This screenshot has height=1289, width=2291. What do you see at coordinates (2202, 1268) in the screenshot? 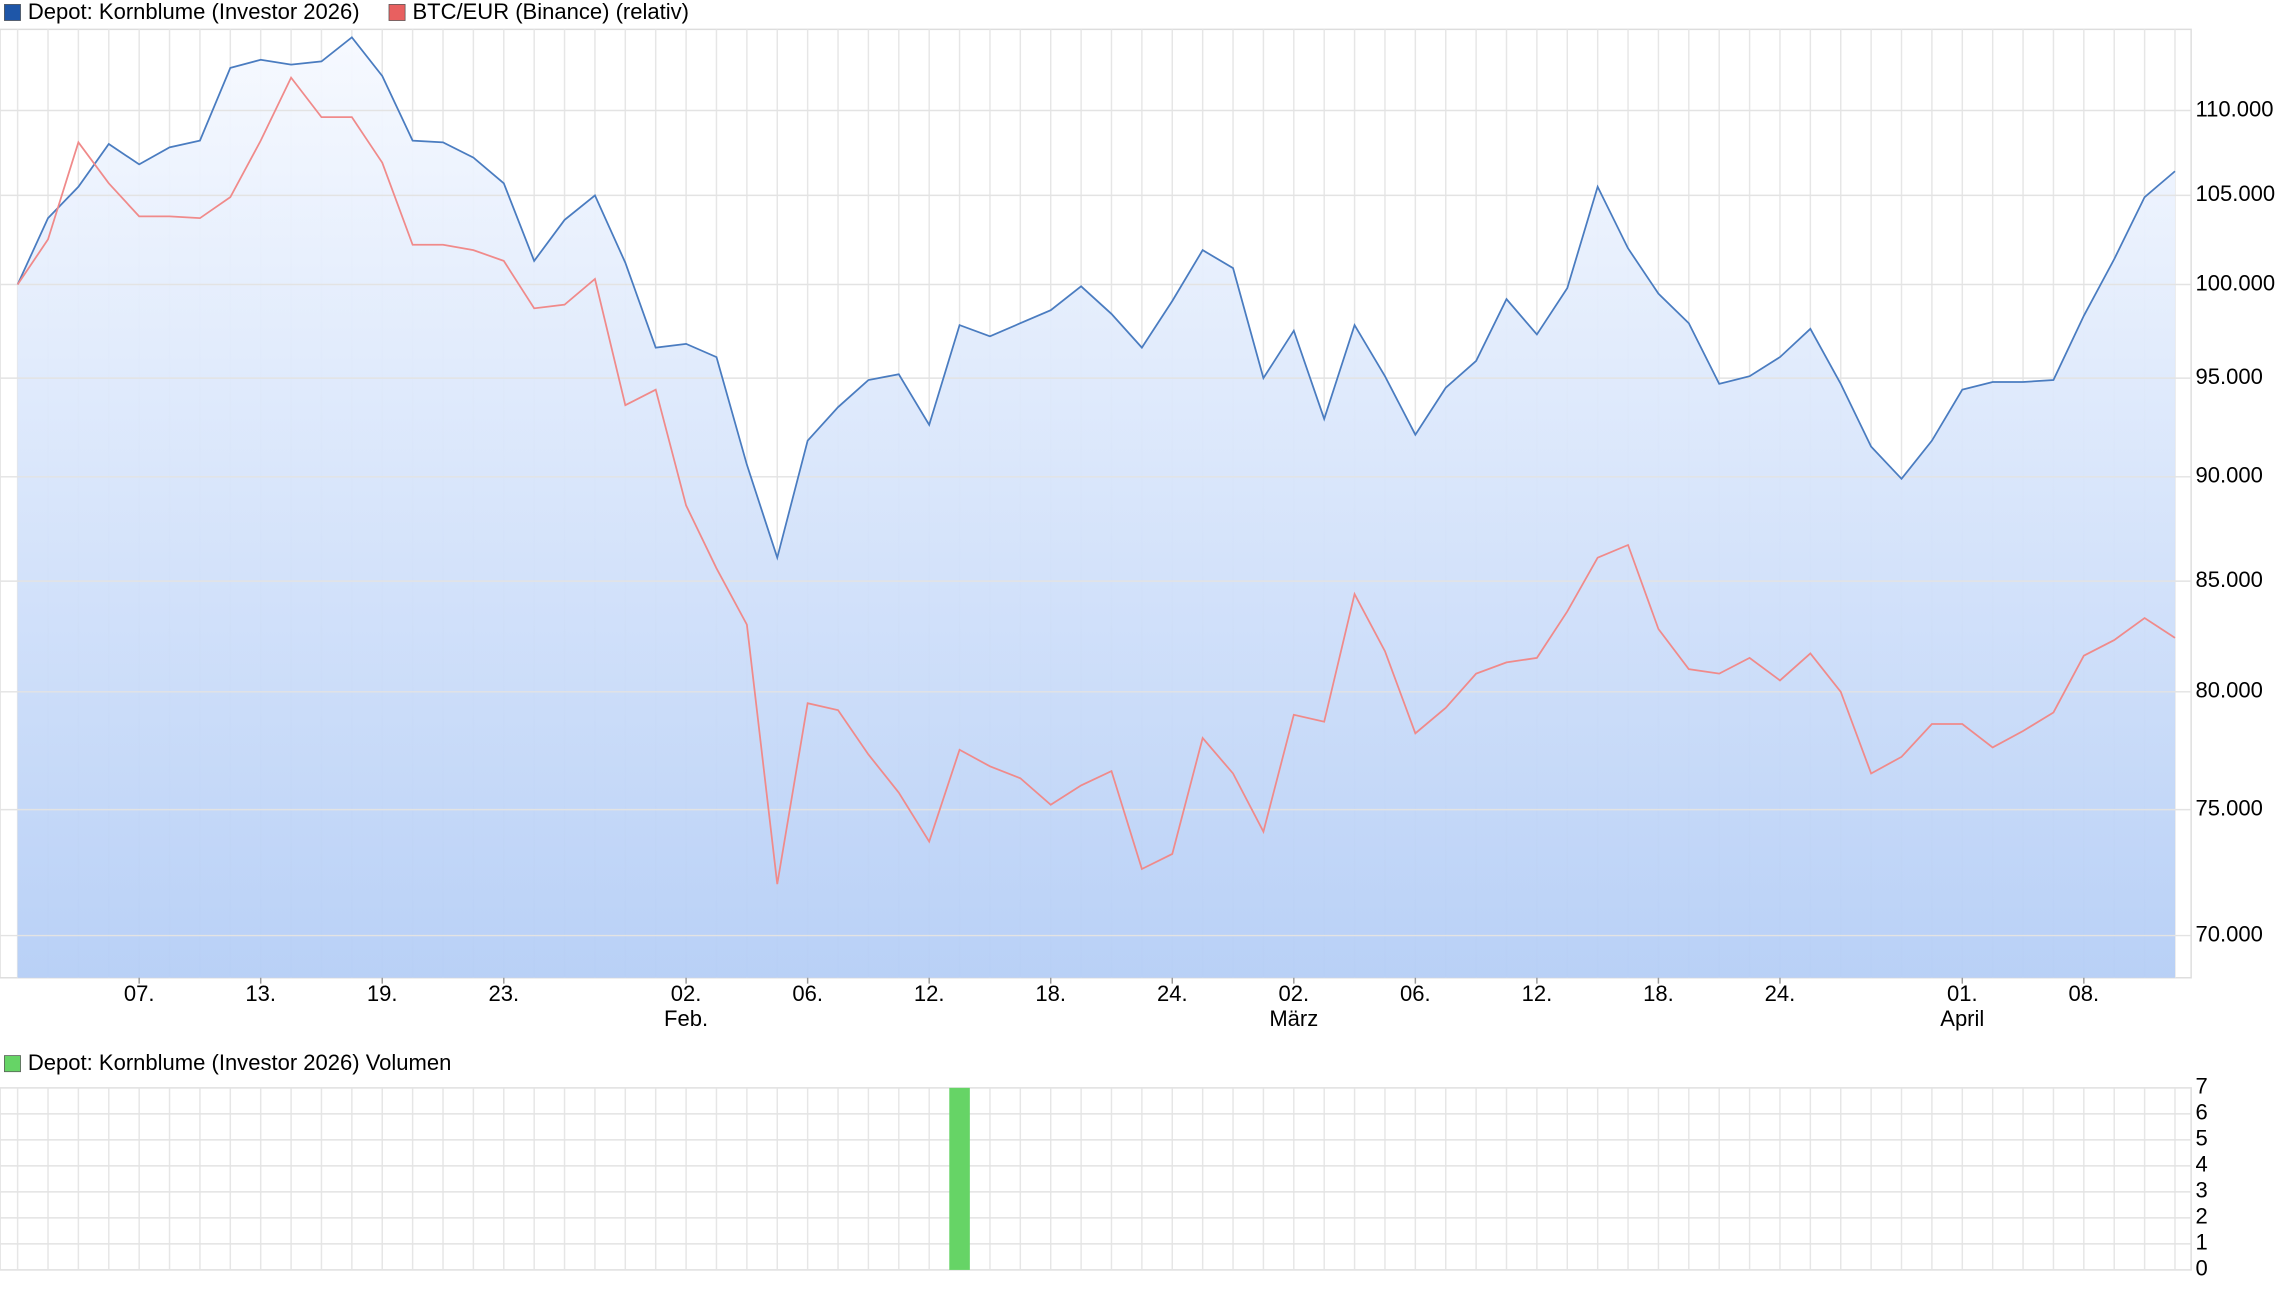
I see `y-tick-label: 0` at bounding box center [2202, 1268].